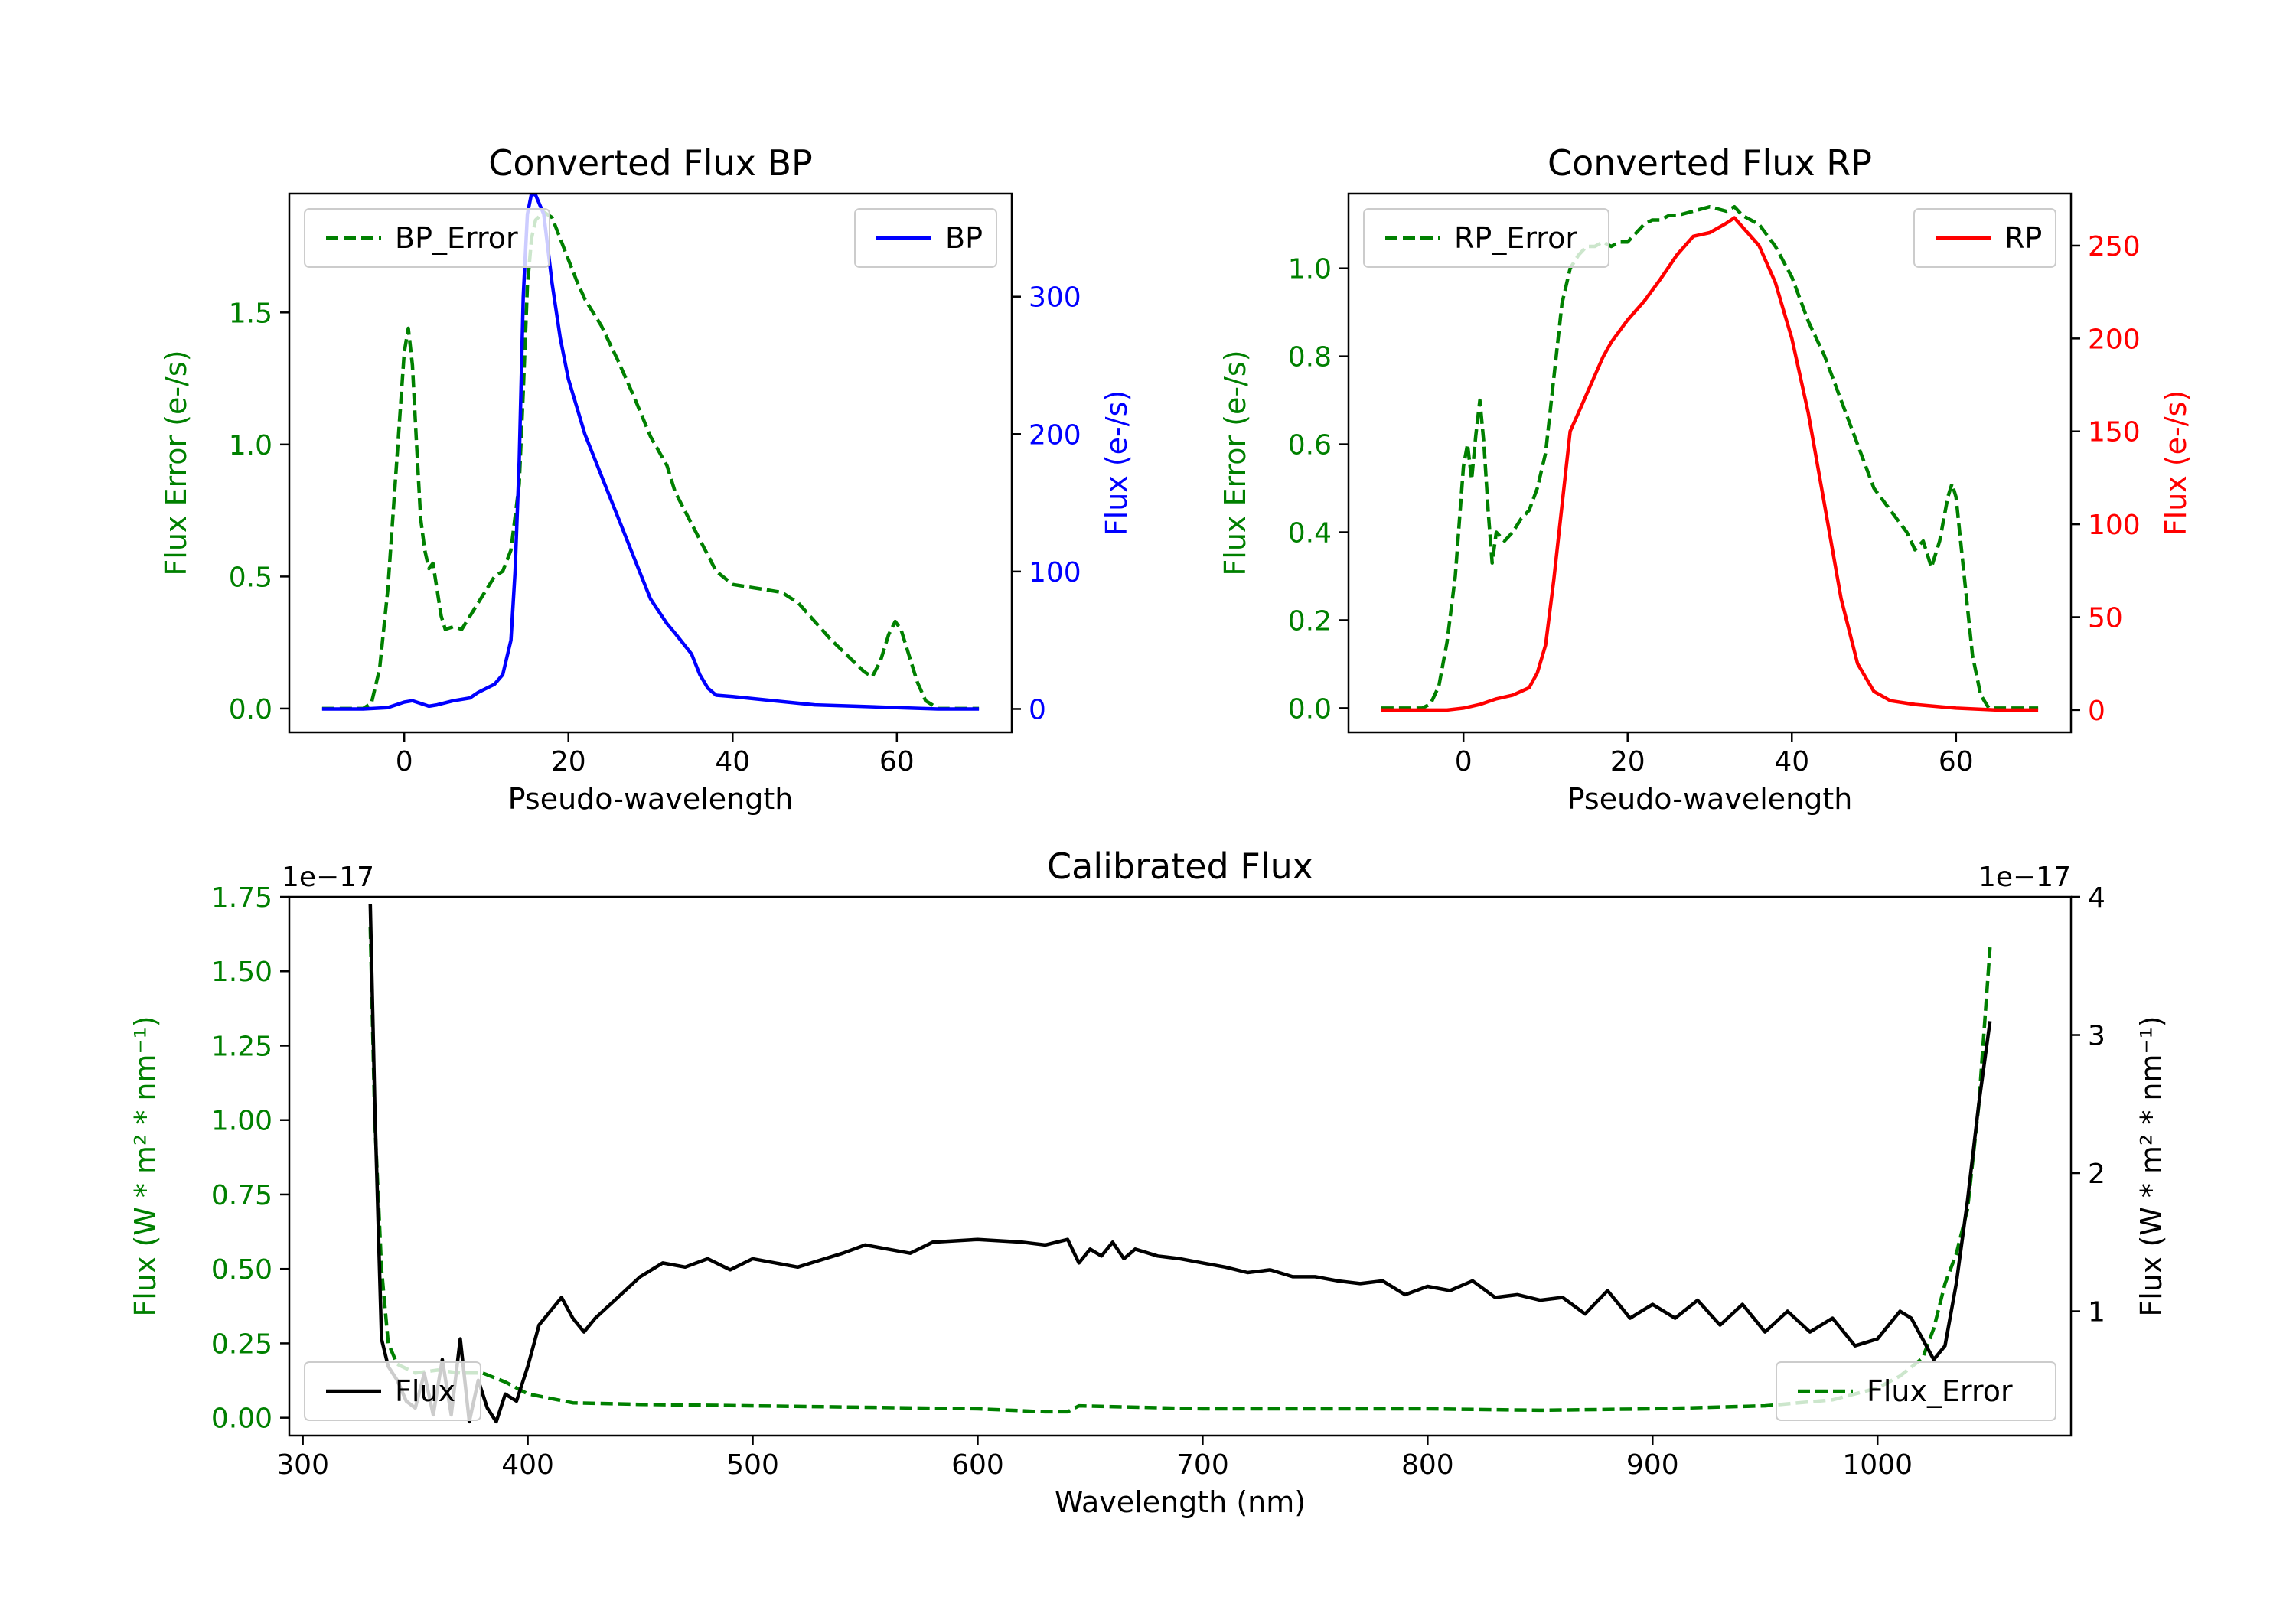 This screenshot has width=2296, height=1607. What do you see at coordinates (1652, 1465) in the screenshot?
I see `x-tick-label: 900` at bounding box center [1652, 1465].